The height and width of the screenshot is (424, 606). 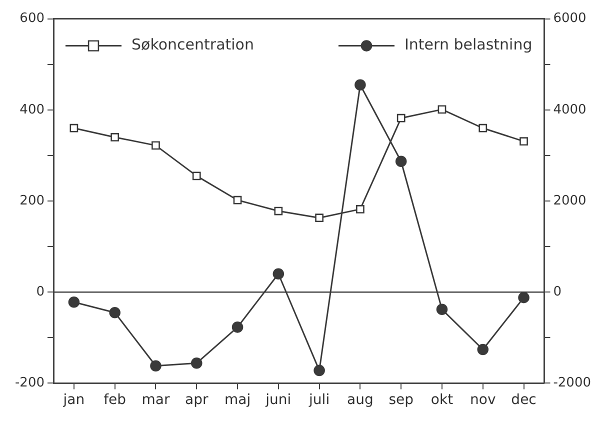 What do you see at coordinates (115, 400) in the screenshot?
I see `x-tick-label: feb` at bounding box center [115, 400].